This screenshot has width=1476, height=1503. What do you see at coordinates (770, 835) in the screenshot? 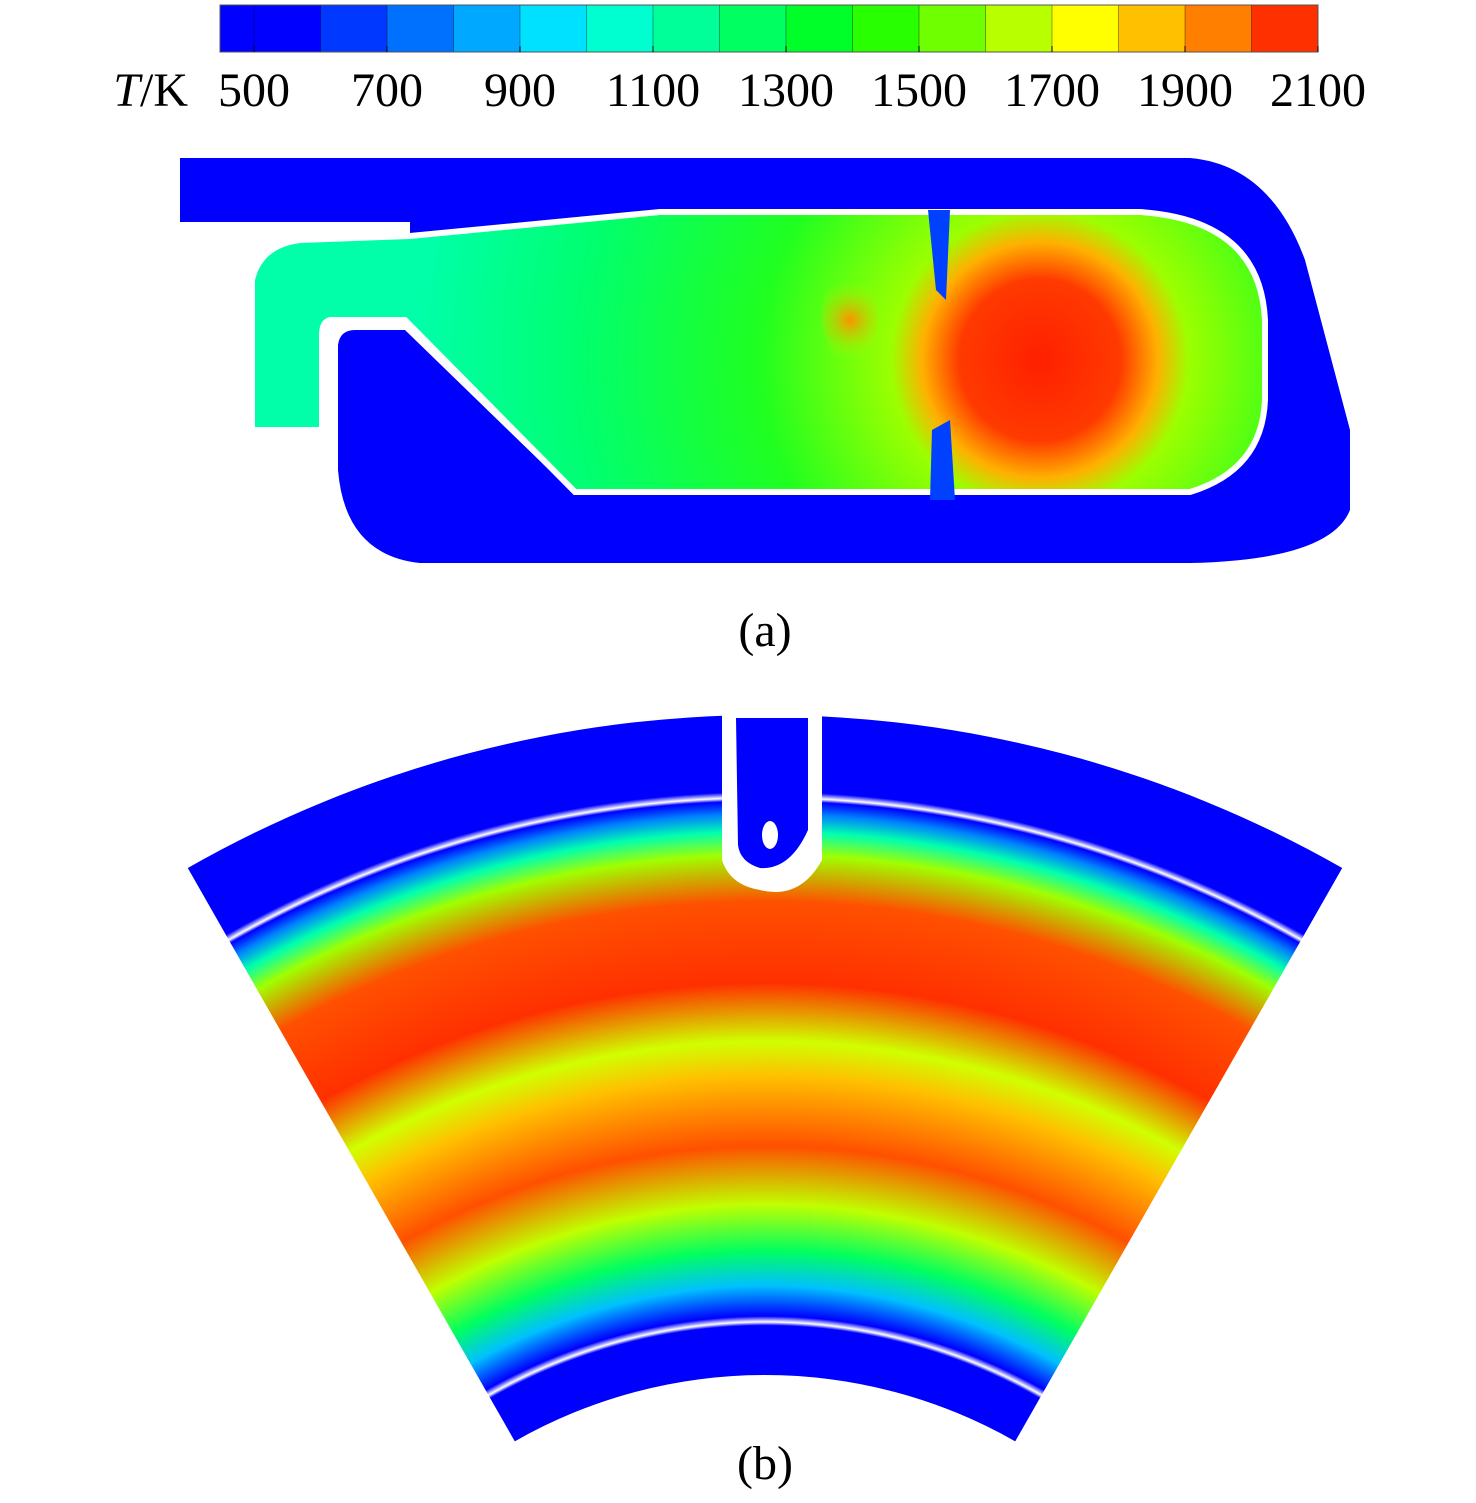
I see `injector-hole` at bounding box center [770, 835].